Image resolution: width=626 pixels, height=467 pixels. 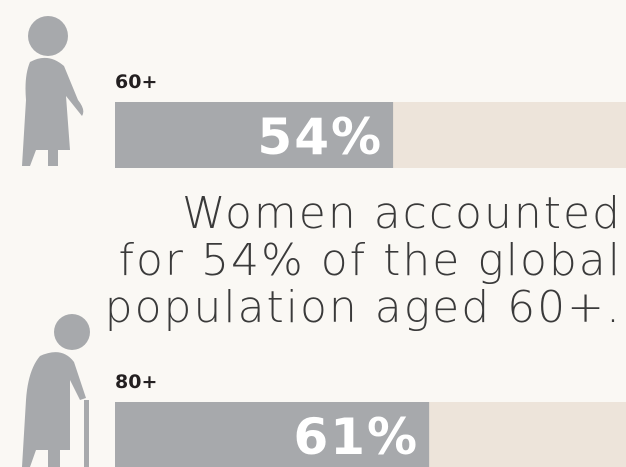 What do you see at coordinates (356, 437) in the screenshot?
I see `value-label: 61%` at bounding box center [356, 437].